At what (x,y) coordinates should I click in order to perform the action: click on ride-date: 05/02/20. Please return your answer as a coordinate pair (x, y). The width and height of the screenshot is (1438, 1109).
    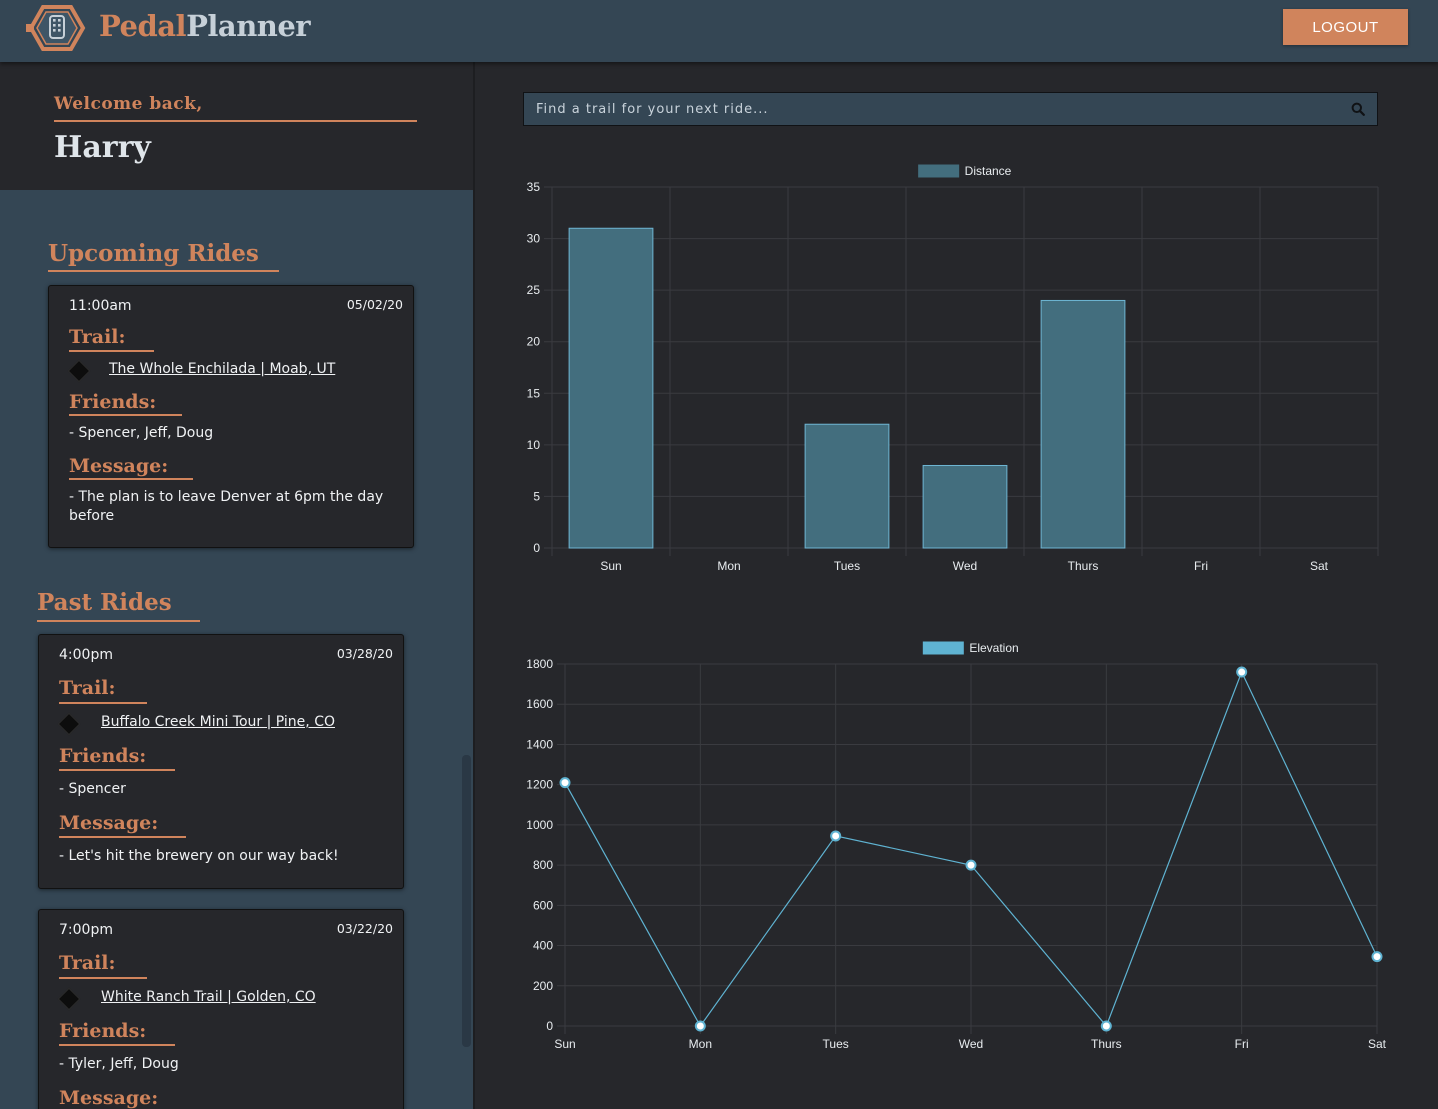
    Looking at the image, I should click on (374, 304).